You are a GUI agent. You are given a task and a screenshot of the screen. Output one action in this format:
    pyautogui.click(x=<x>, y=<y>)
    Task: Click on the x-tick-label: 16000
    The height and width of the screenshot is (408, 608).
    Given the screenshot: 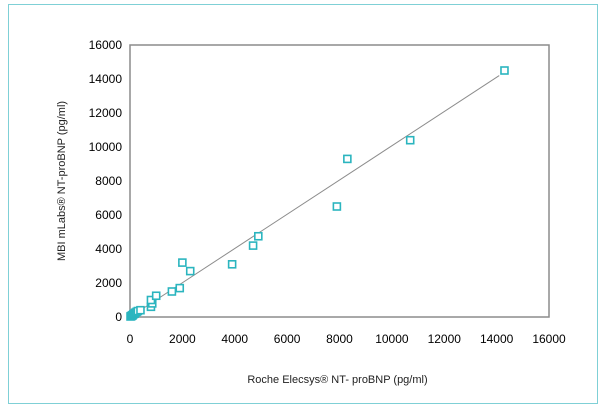 What is the action you would take?
    pyautogui.click(x=549, y=339)
    